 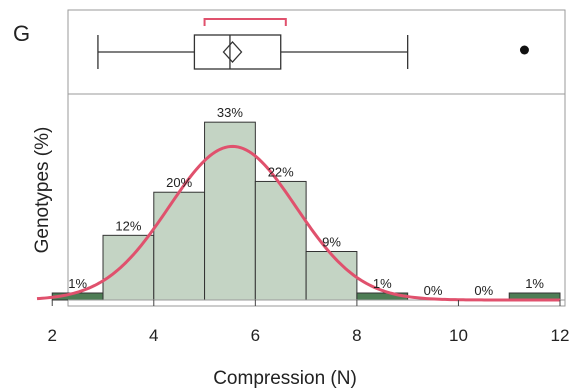 What do you see at coordinates (524, 50) in the screenshot?
I see `outlier-point` at bounding box center [524, 50].